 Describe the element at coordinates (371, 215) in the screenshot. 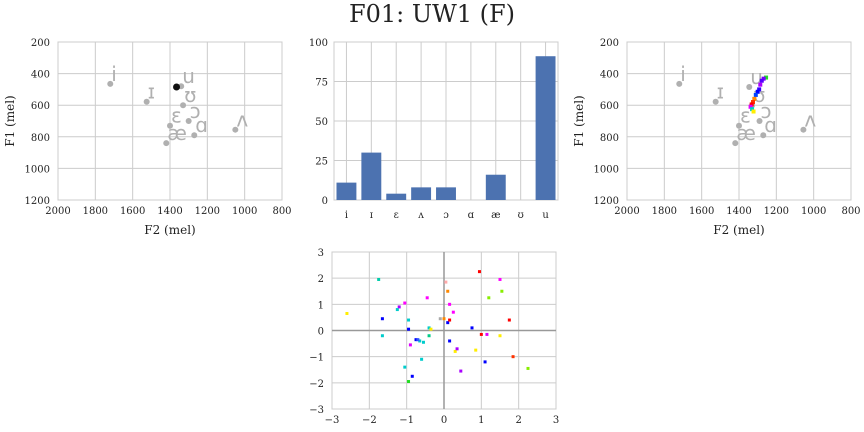

I see `bar-chart-xtick: ɪ` at that location.